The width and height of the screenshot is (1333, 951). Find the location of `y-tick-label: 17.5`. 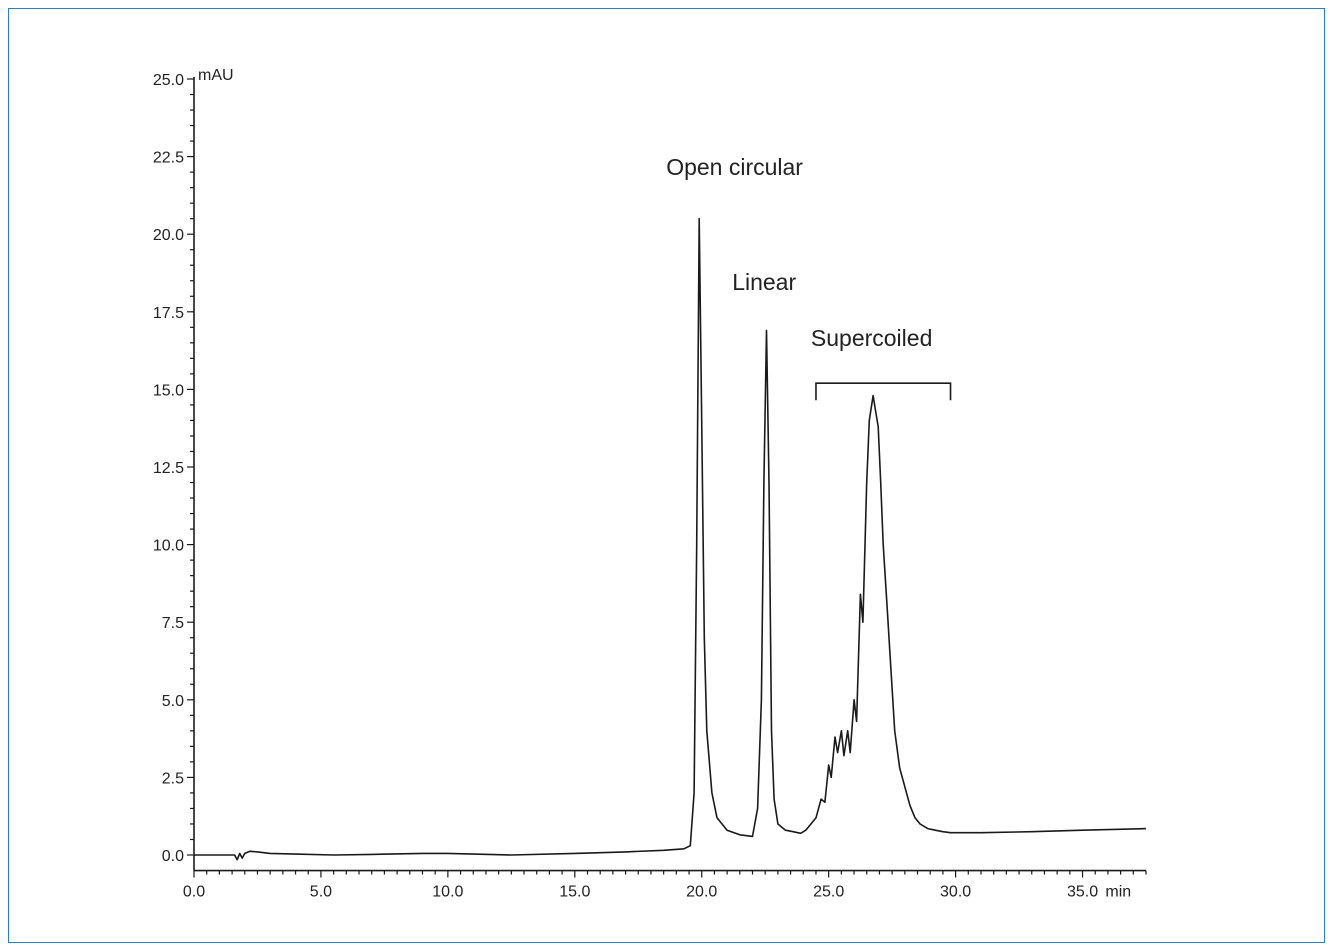

y-tick-label: 17.5 is located at coordinates (168, 313).